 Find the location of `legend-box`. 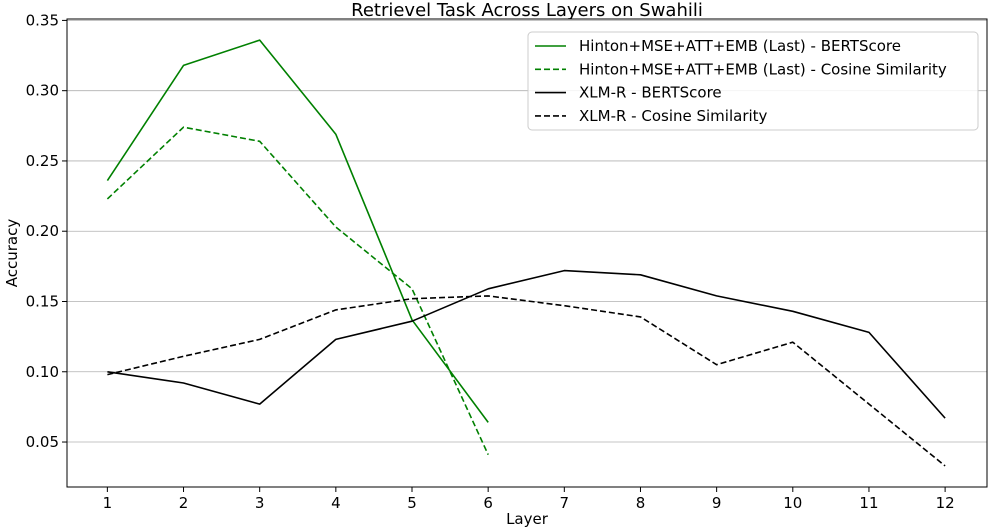

legend-box is located at coordinates (753, 81).